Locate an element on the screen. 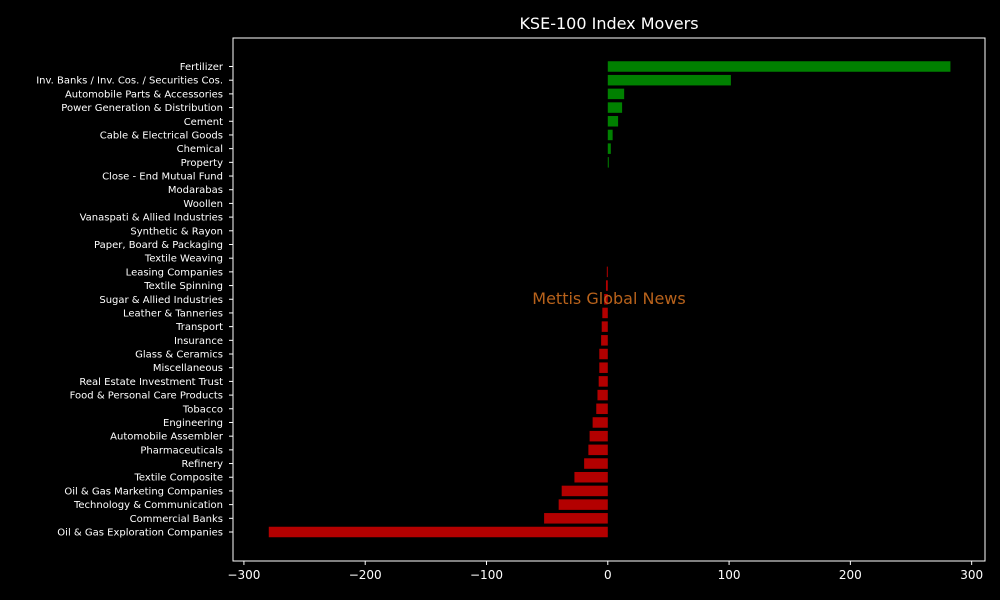  category-label: Technology & Communication is located at coordinates (148, 505).